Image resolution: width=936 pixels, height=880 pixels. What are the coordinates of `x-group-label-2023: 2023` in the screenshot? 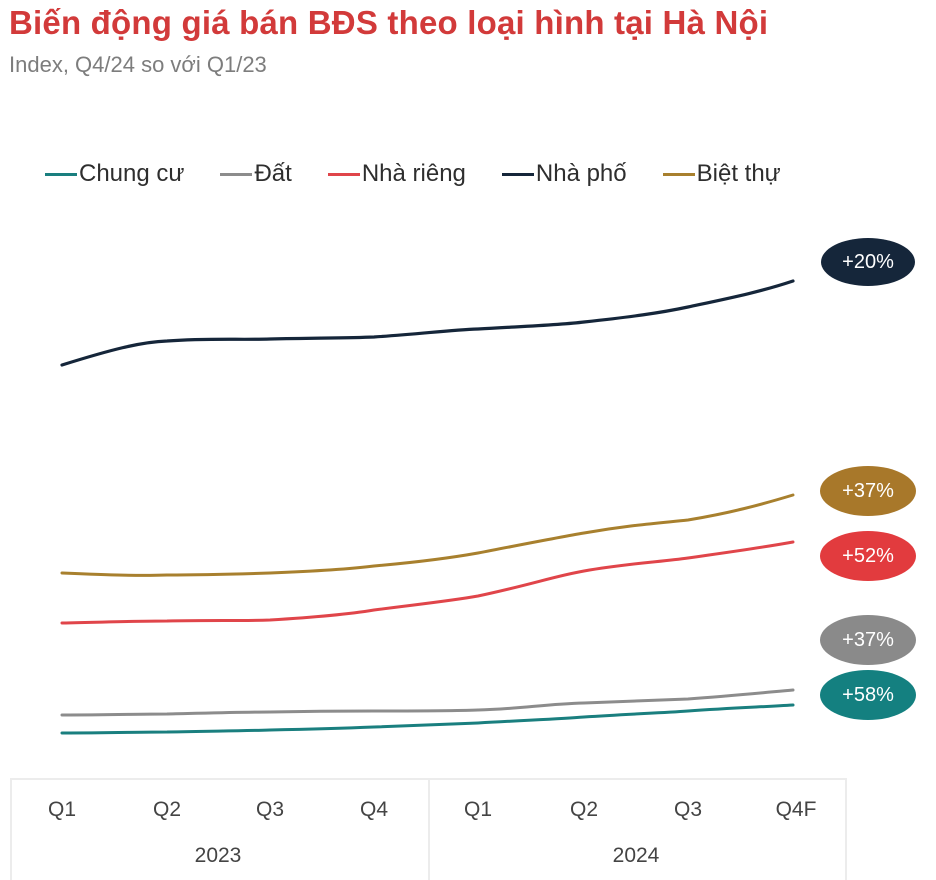 It's located at (218, 855).